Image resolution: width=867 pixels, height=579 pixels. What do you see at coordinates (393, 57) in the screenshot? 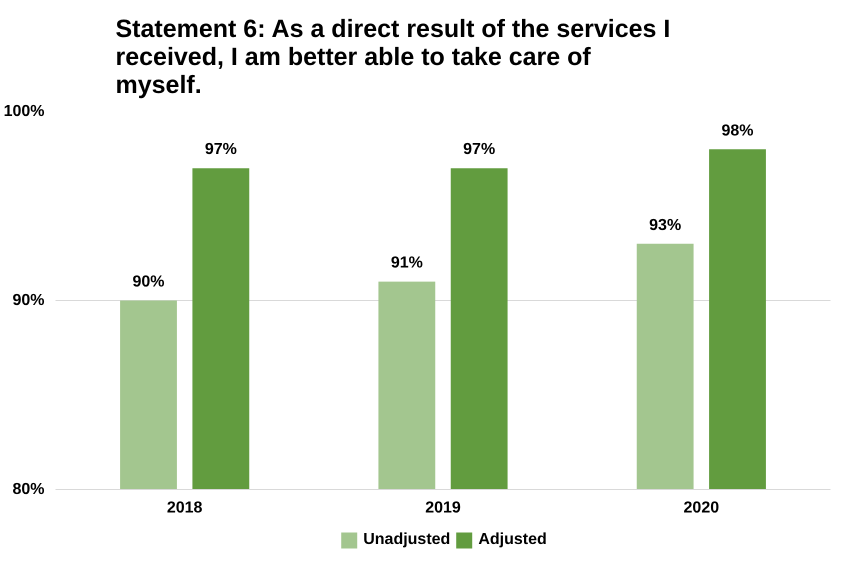
I see `chart-title: Statement 6: As a direct result of the services I received, I am better able to take care of myself.` at bounding box center [393, 57].